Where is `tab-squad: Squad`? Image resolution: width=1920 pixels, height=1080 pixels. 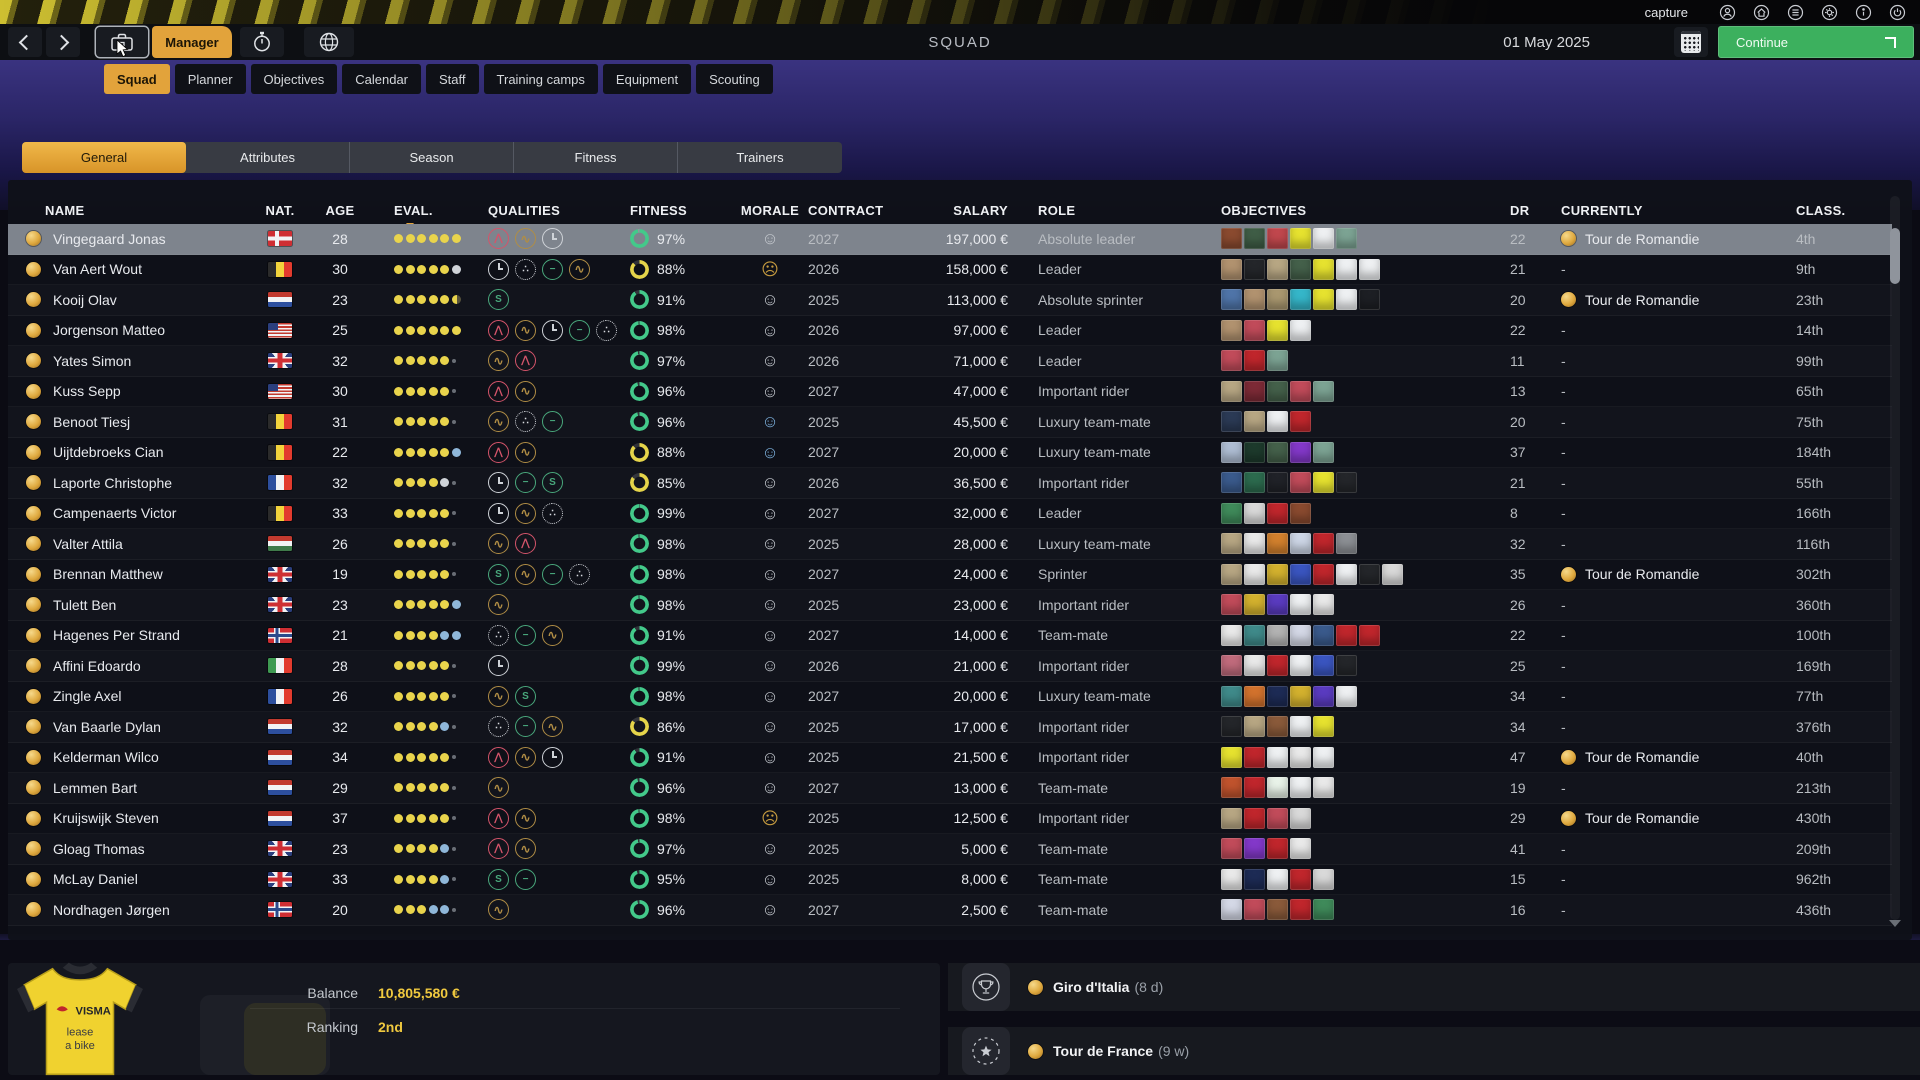
tab-squad: Squad is located at coordinates (137, 79).